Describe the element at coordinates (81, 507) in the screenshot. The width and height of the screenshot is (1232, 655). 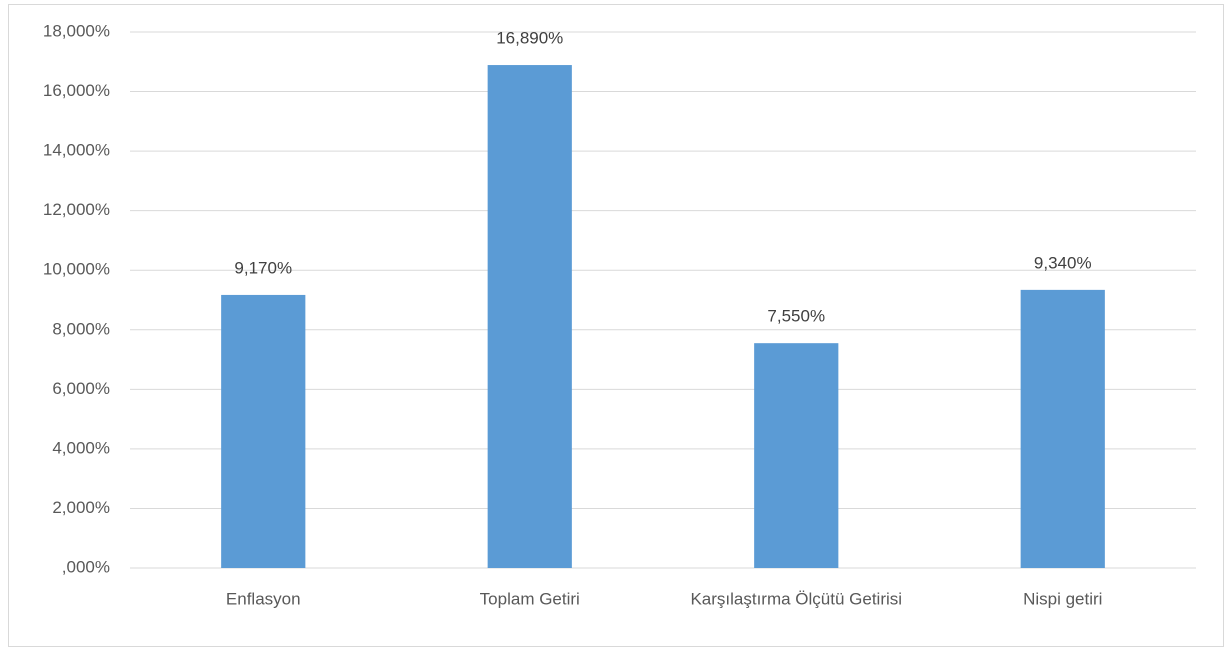
I see `y-tick-label: 2,000%` at that location.